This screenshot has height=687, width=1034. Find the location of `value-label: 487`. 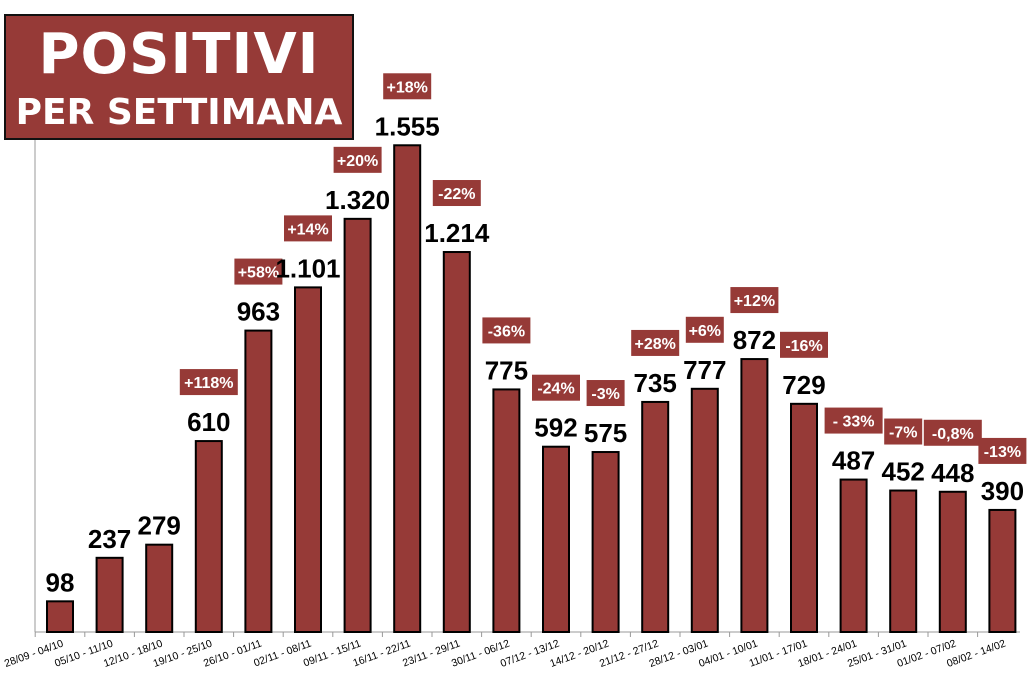

value-label: 487 is located at coordinates (853, 461).